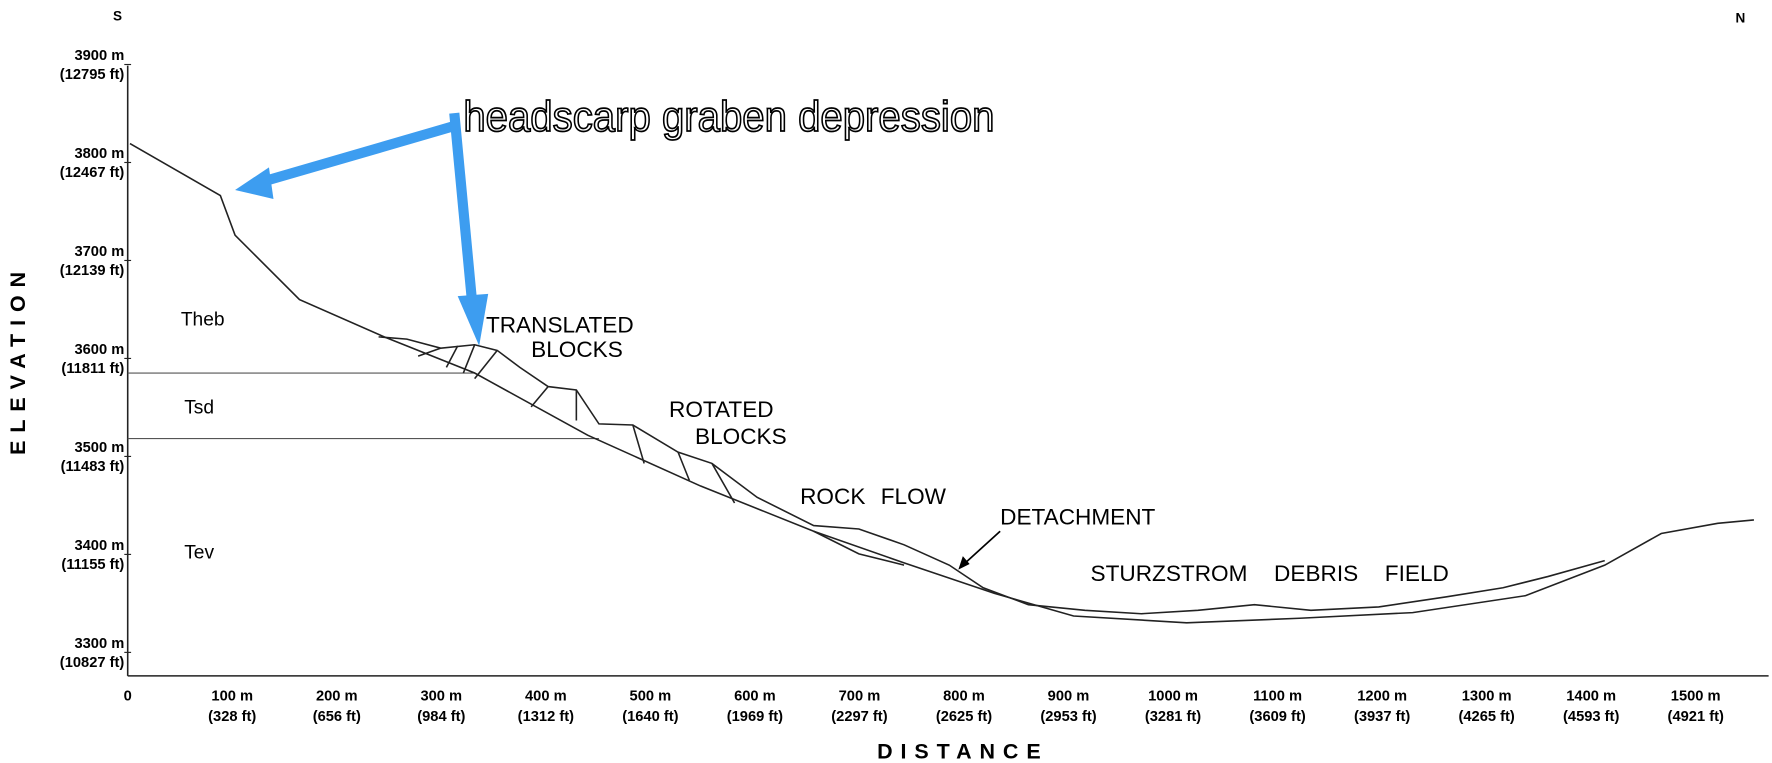 This screenshot has width=1772, height=763. I want to click on y-tick-label: (11483 ft), so click(93, 467).